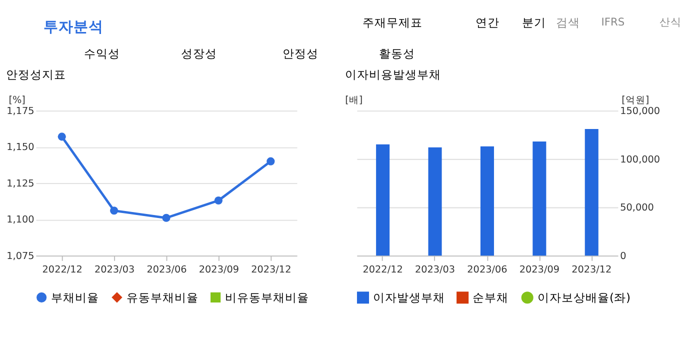 This screenshot has height=342, width=697. What do you see at coordinates (198, 53) in the screenshot?
I see `text: 성장성` at bounding box center [198, 53].